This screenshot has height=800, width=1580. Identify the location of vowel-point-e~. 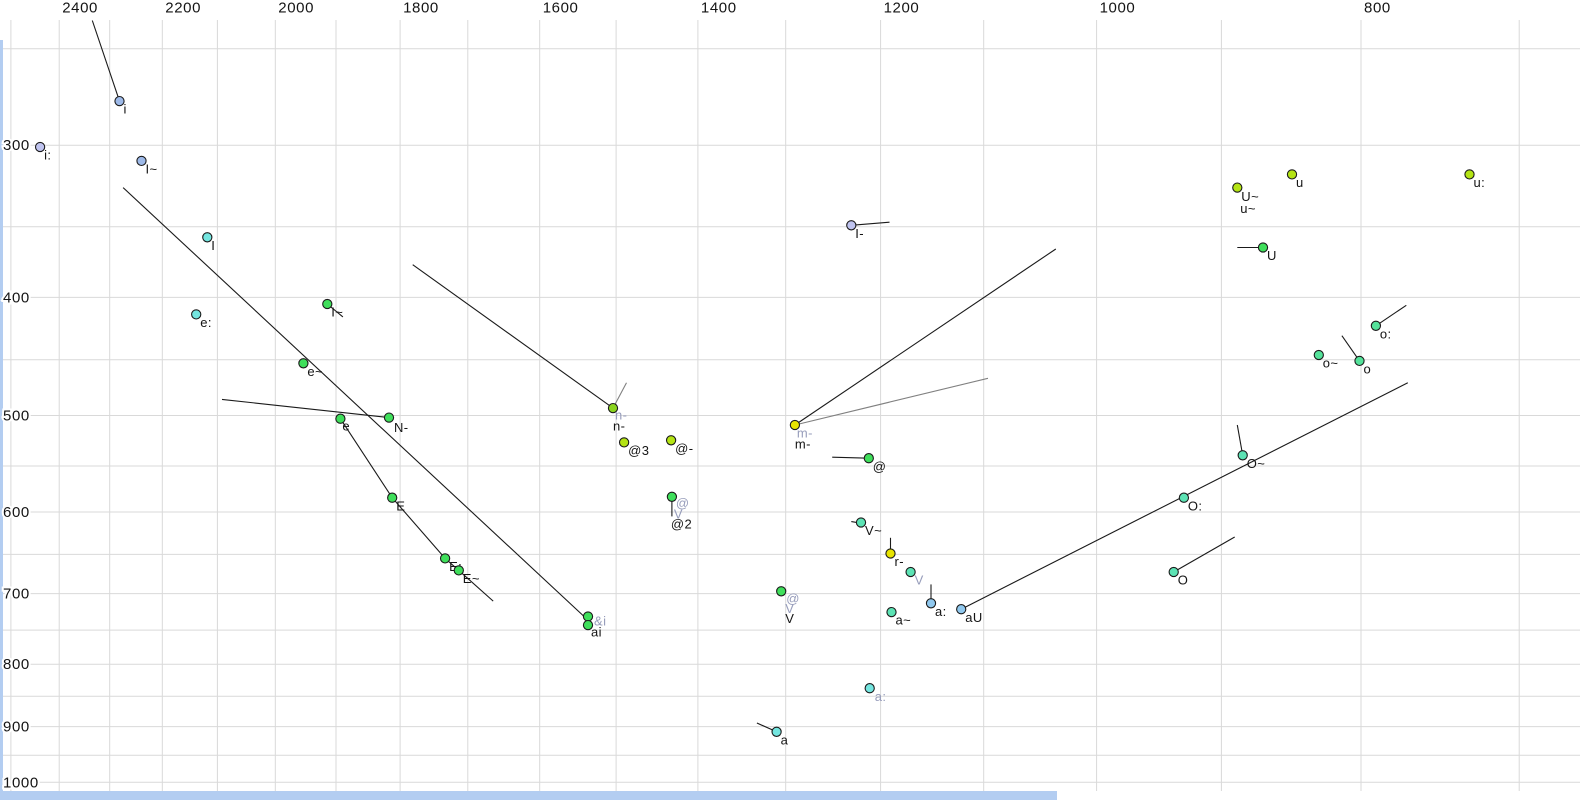
(303, 363).